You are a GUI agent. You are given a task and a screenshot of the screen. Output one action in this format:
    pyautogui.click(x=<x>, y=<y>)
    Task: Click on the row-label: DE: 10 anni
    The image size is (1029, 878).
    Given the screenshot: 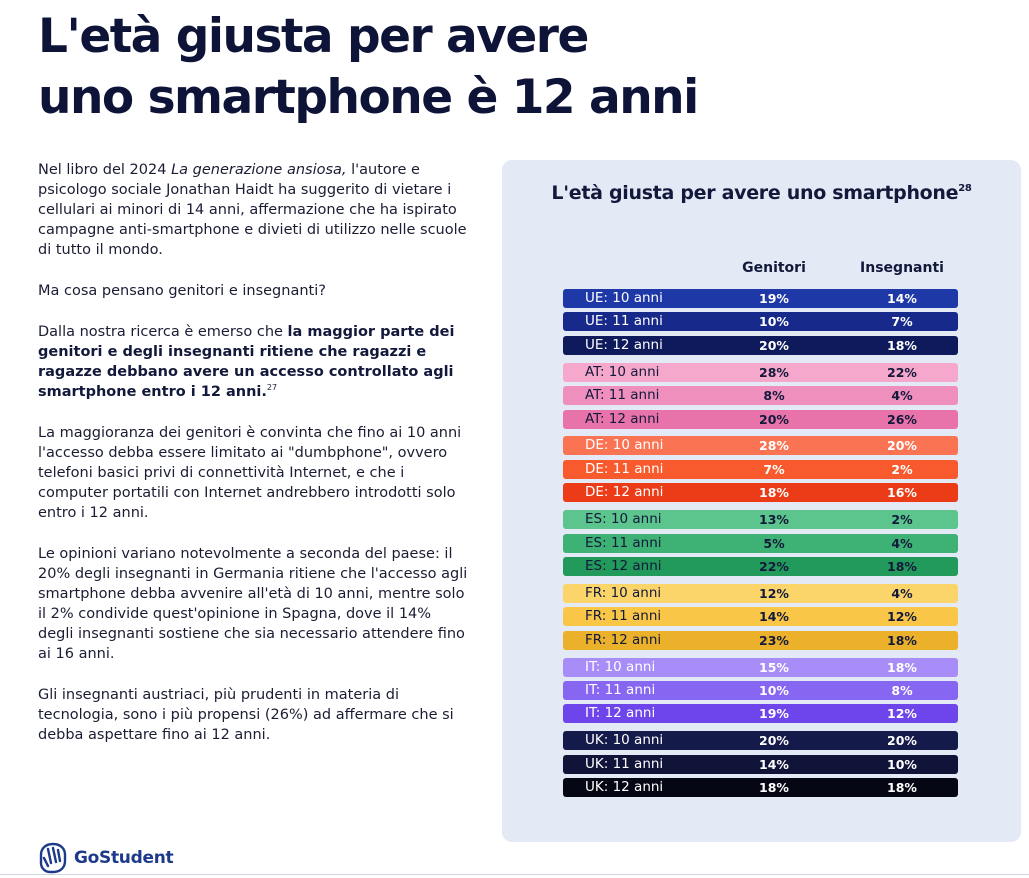 What is the action you would take?
    pyautogui.click(x=624, y=445)
    